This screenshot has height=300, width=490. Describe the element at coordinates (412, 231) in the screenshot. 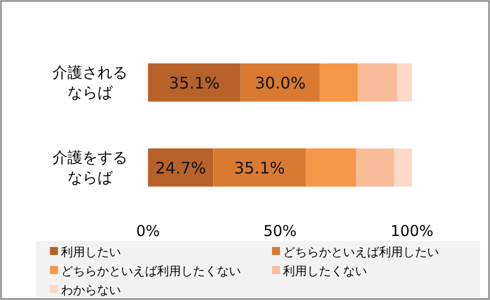

I see `x-tick-label: 100%` at that location.